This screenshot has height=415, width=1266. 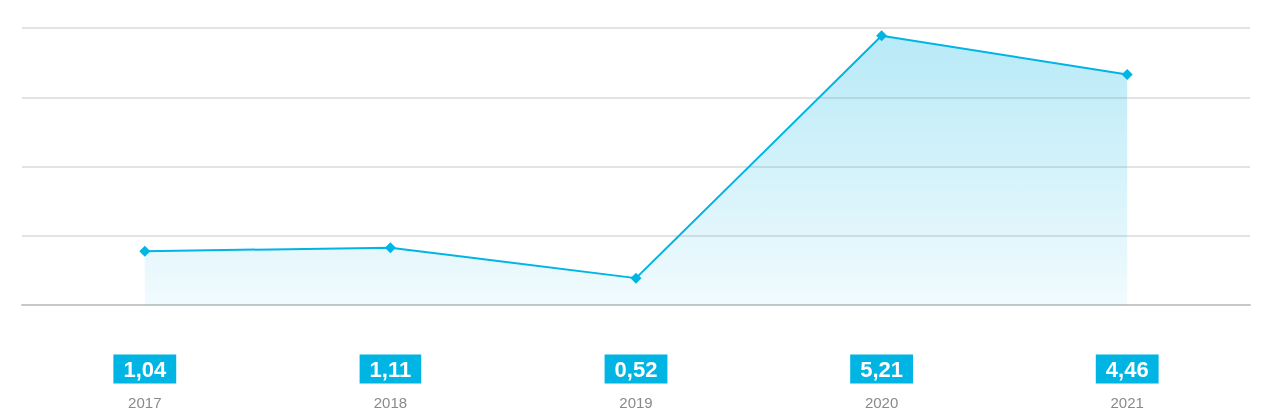 I want to click on data-label: 1,04, so click(x=145, y=369).